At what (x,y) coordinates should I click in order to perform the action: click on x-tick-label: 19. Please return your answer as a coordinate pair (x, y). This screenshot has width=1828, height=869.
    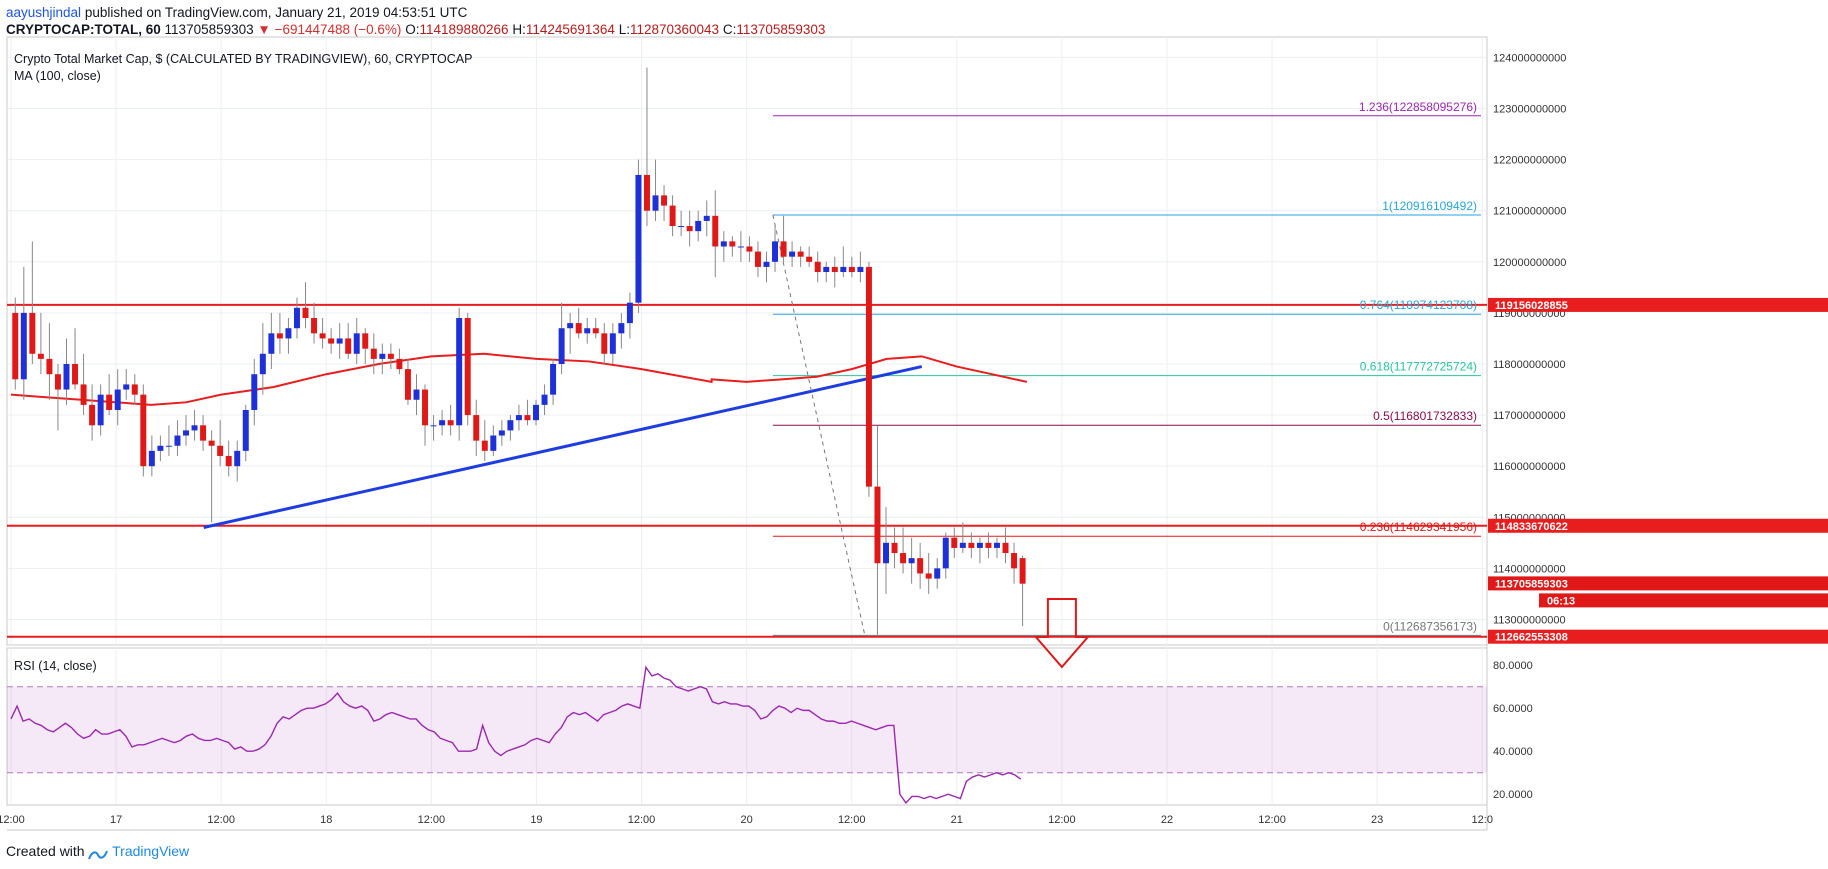
    Looking at the image, I should click on (536, 820).